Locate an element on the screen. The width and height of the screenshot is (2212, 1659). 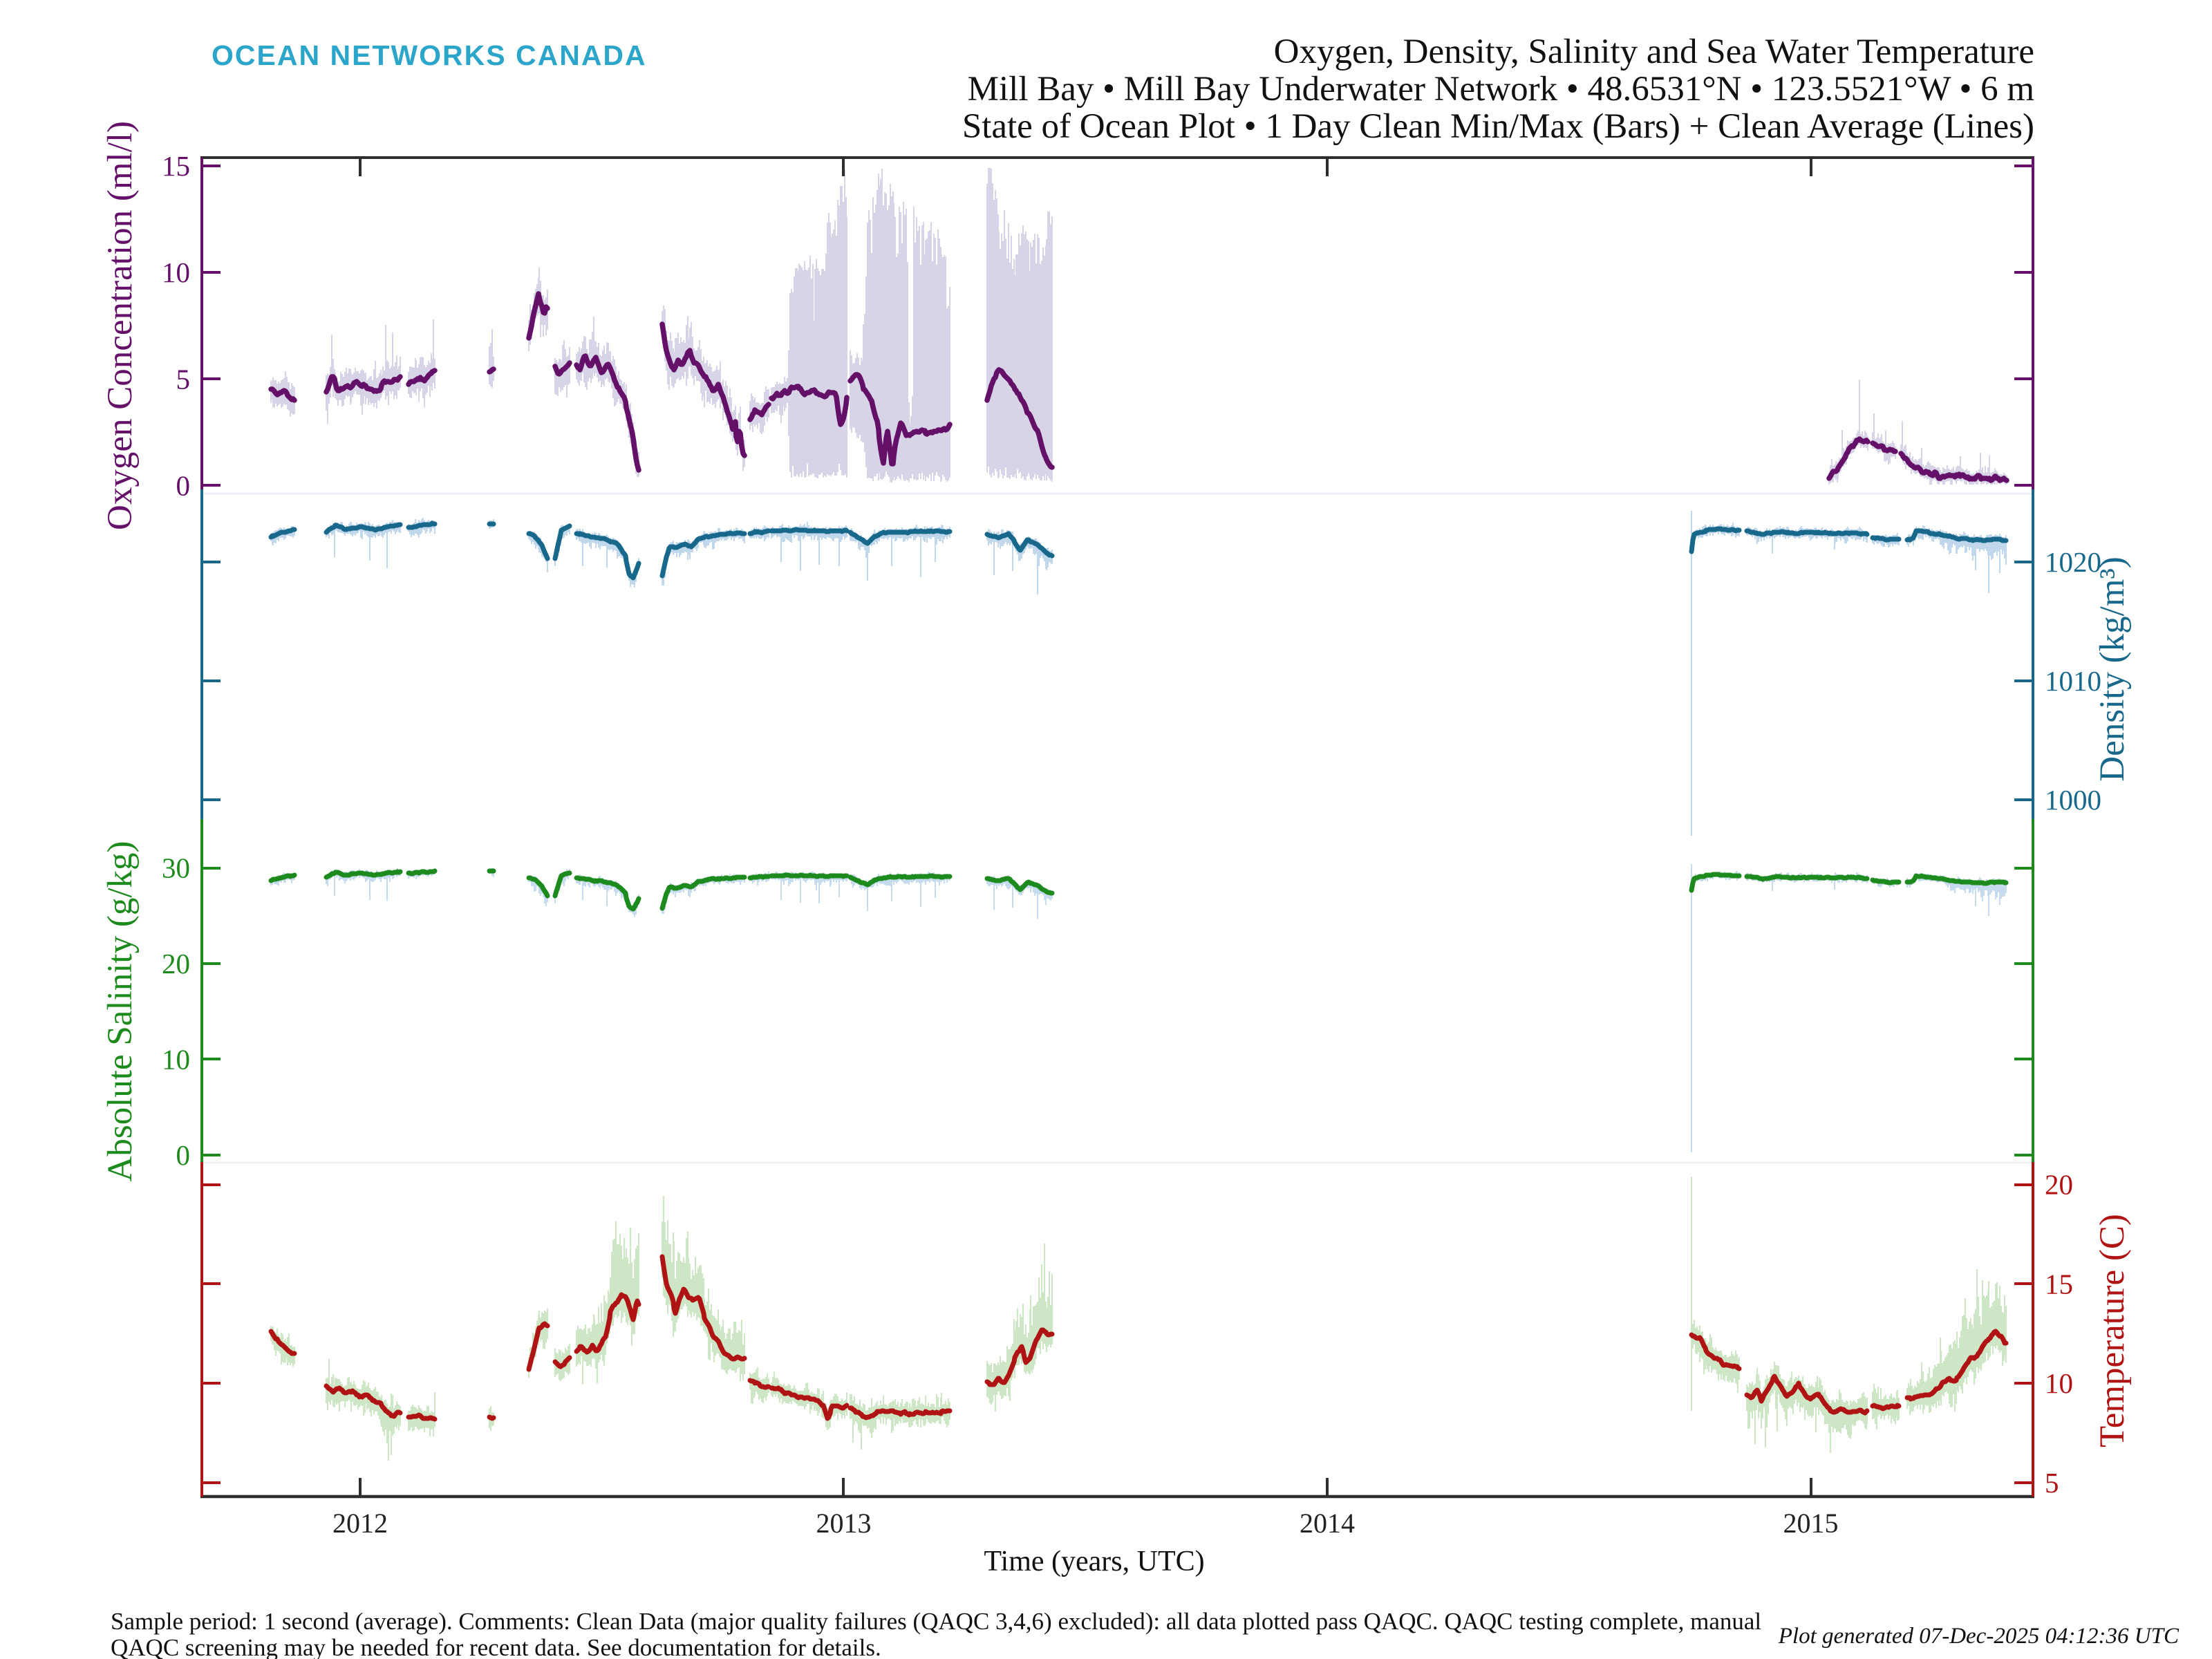
svg-text:Plot generated 07-Dec-2025 04:: Plot generated 07-Dec-2025 04:12:36 UTC is located at coordinates (1979, 1637).